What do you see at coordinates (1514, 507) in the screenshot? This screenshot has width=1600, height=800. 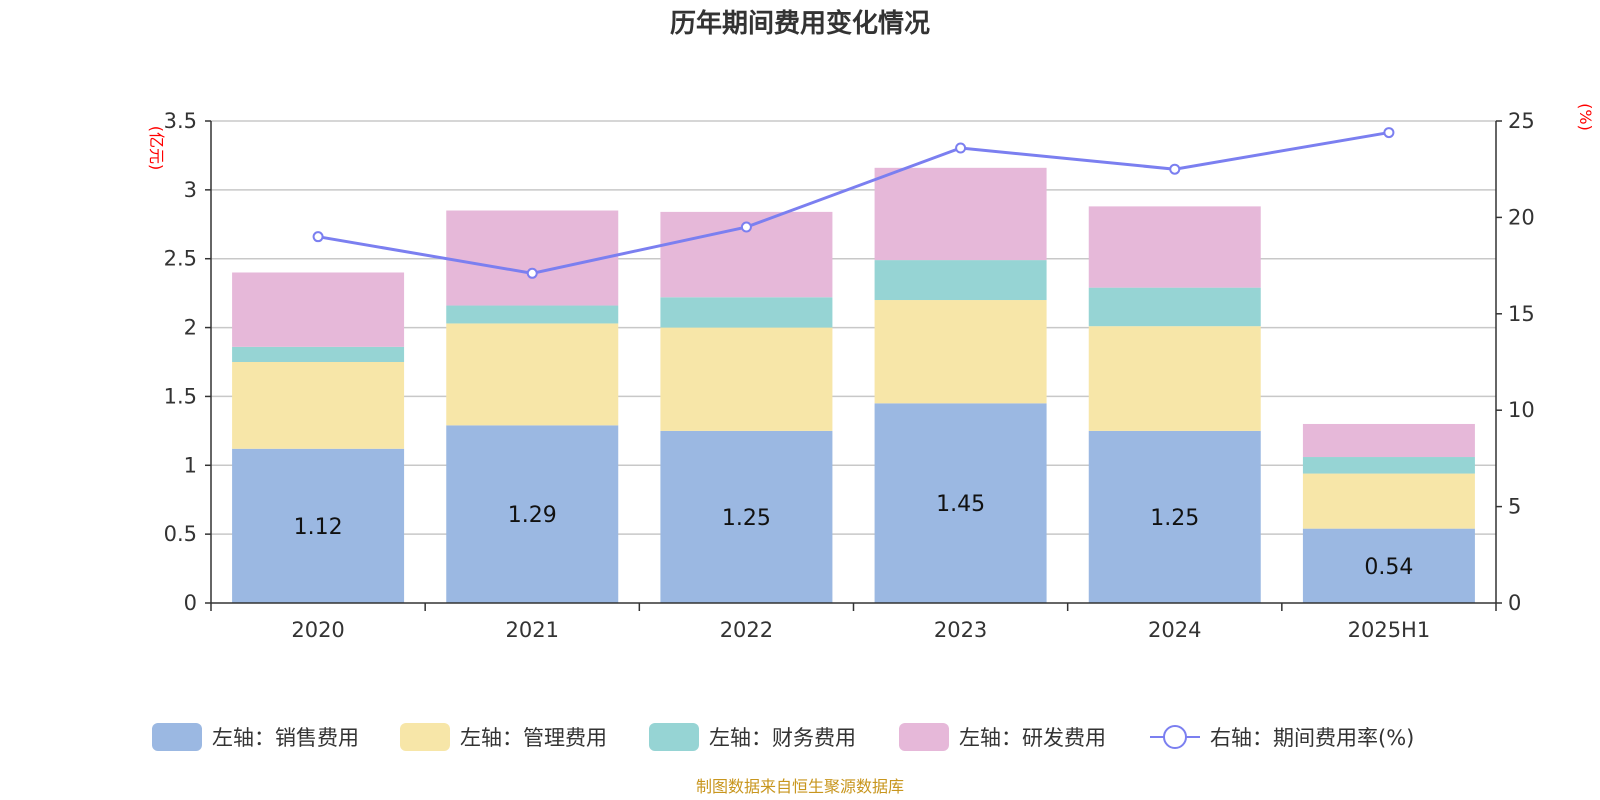 I see `right-tick-label: 5` at bounding box center [1514, 507].